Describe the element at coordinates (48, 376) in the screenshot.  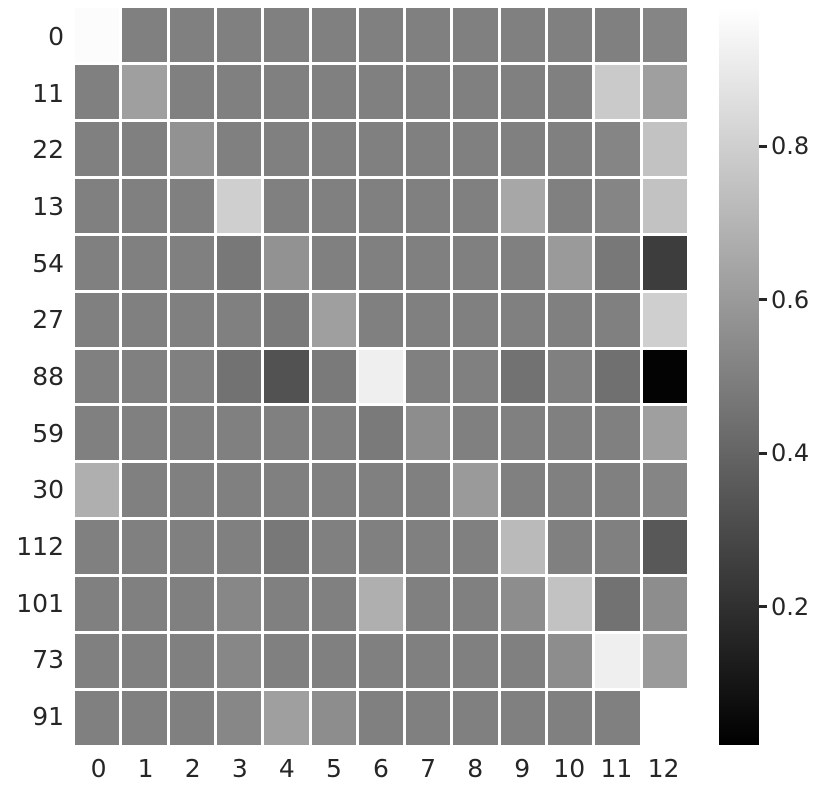
I see `y-tick-label: 88` at that location.